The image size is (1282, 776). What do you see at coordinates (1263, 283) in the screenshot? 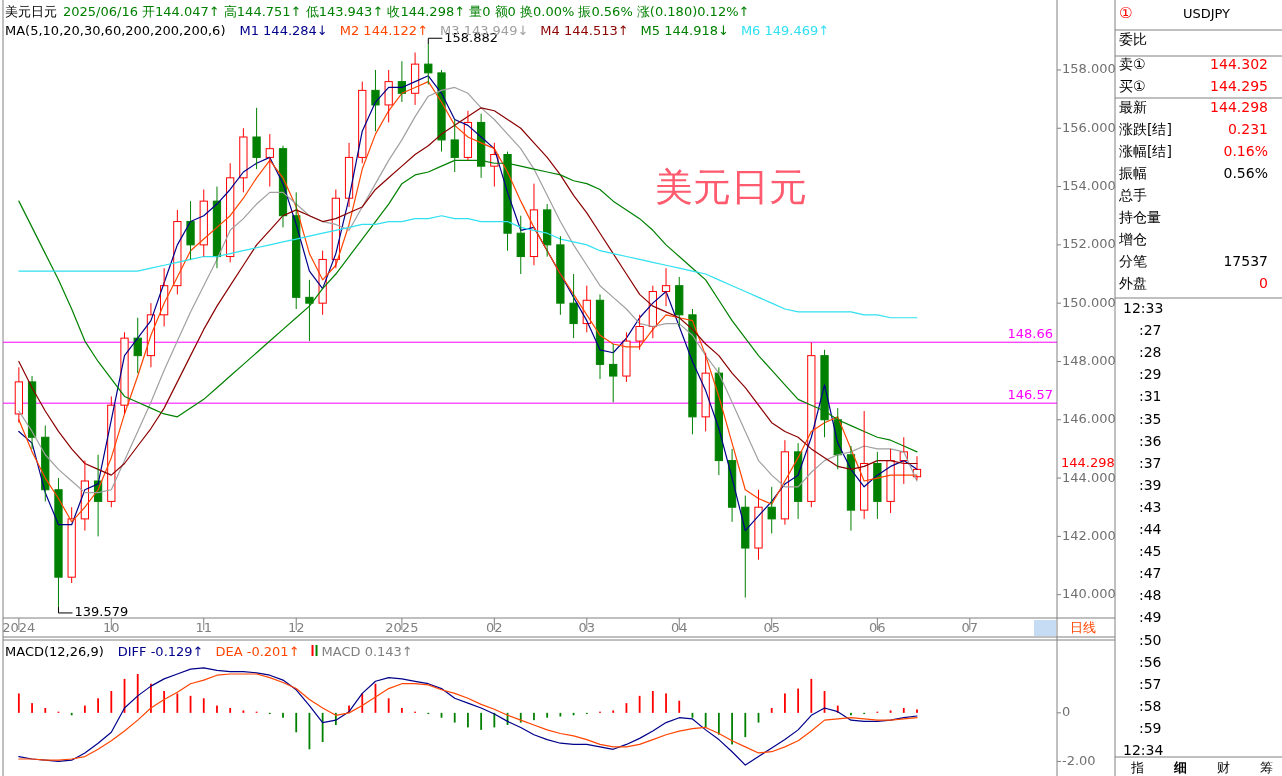
I see `text: 0` at bounding box center [1263, 283].